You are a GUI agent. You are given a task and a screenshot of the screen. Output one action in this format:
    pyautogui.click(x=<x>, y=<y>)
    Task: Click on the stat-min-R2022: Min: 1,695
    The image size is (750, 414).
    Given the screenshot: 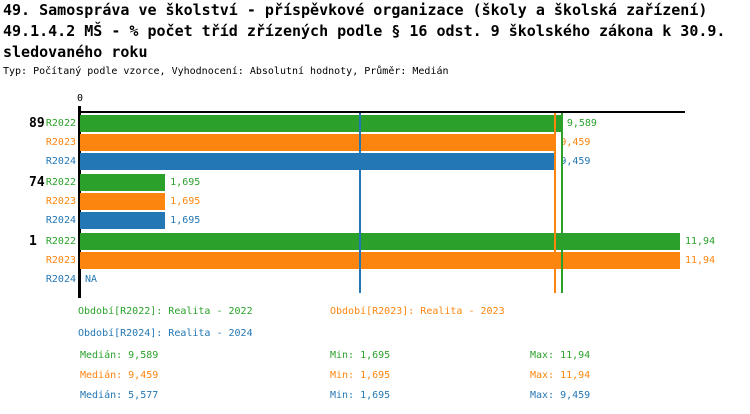 What is the action you would take?
    pyautogui.click(x=360, y=355)
    